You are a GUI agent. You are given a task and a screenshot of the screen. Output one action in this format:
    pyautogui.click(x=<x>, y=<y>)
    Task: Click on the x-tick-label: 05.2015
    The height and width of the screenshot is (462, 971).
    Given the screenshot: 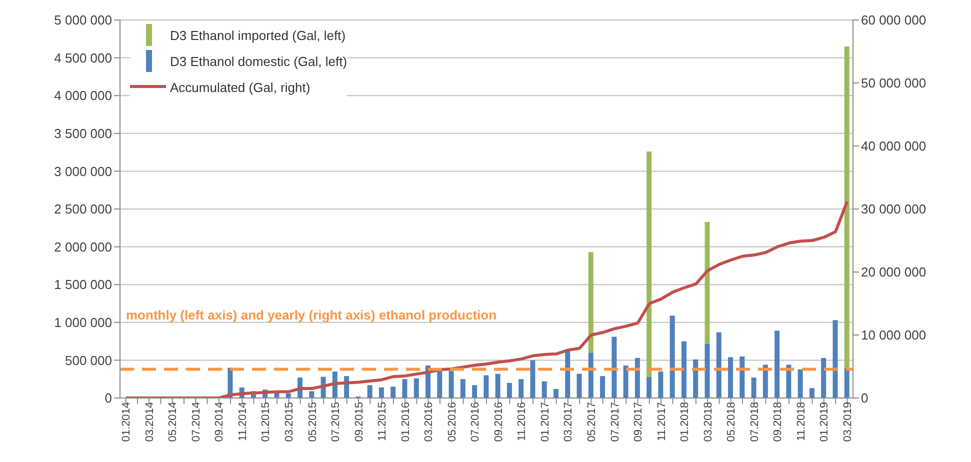 What is the action you would take?
    pyautogui.click(x=312, y=422)
    